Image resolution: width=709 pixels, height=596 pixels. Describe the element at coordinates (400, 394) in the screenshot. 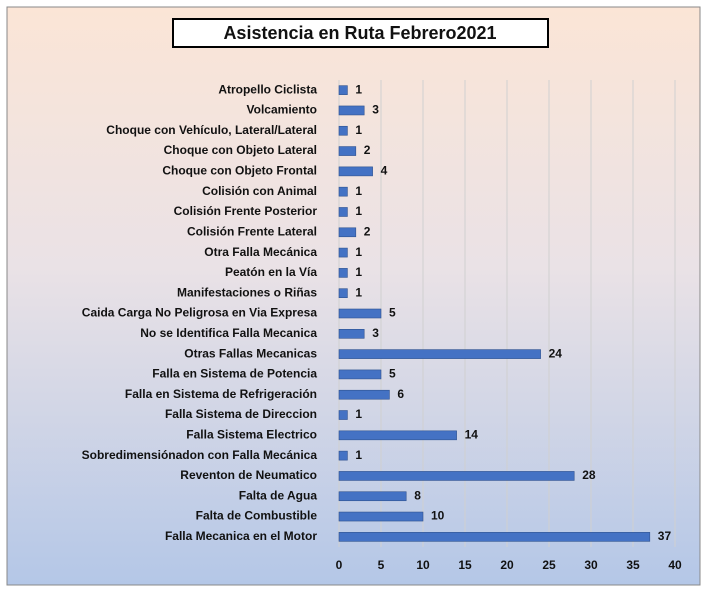

I see `data-label: 6` at that location.